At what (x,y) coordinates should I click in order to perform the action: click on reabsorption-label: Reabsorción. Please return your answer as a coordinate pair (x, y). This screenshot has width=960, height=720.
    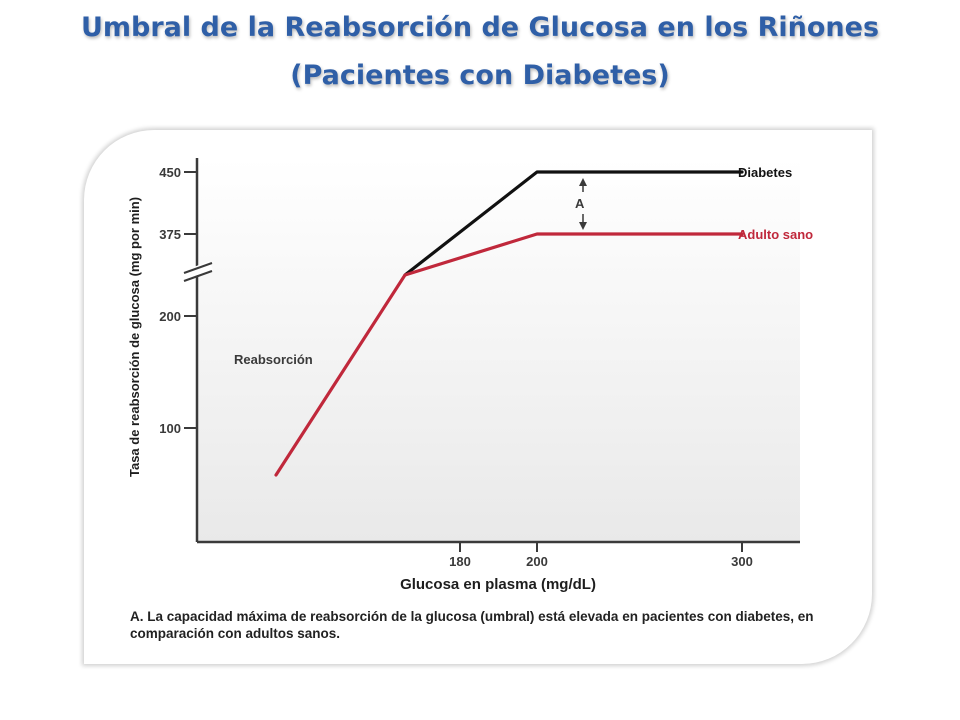
    Looking at the image, I should click on (273, 359).